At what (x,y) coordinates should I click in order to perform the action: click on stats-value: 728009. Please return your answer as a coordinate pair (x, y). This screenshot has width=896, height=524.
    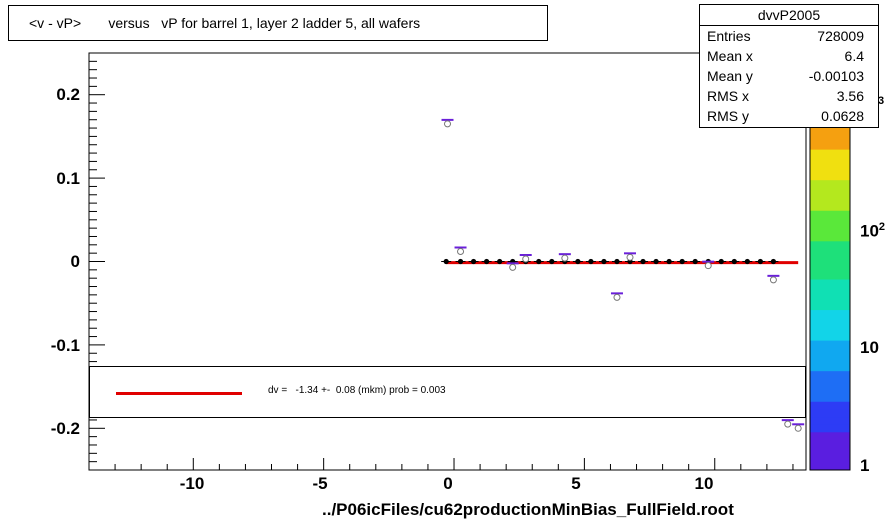
    Looking at the image, I should click on (840, 36).